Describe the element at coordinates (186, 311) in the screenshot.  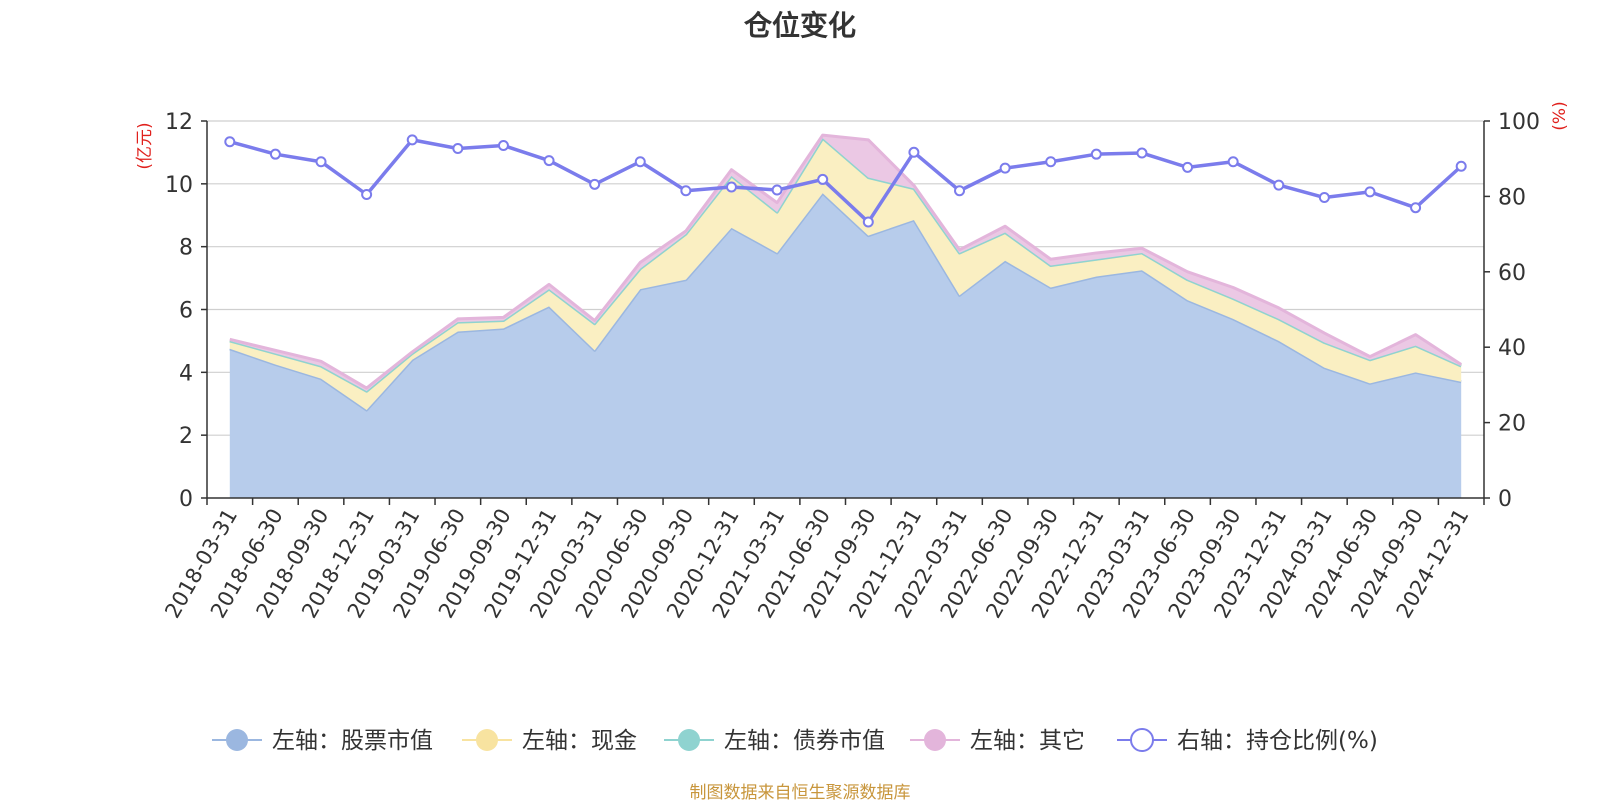
I see `left-tick-label: 6` at that location.